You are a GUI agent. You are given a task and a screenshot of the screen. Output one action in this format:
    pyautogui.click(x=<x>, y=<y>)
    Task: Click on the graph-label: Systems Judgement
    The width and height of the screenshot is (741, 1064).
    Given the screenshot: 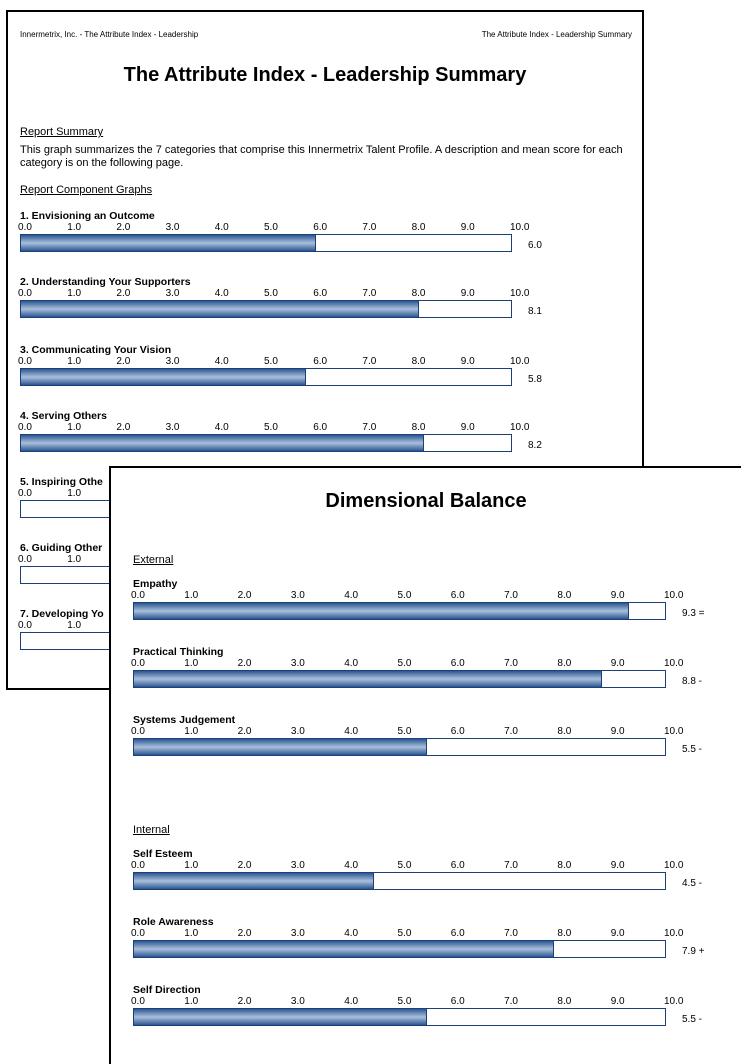 What is the action you would take?
    pyautogui.click(x=184, y=720)
    